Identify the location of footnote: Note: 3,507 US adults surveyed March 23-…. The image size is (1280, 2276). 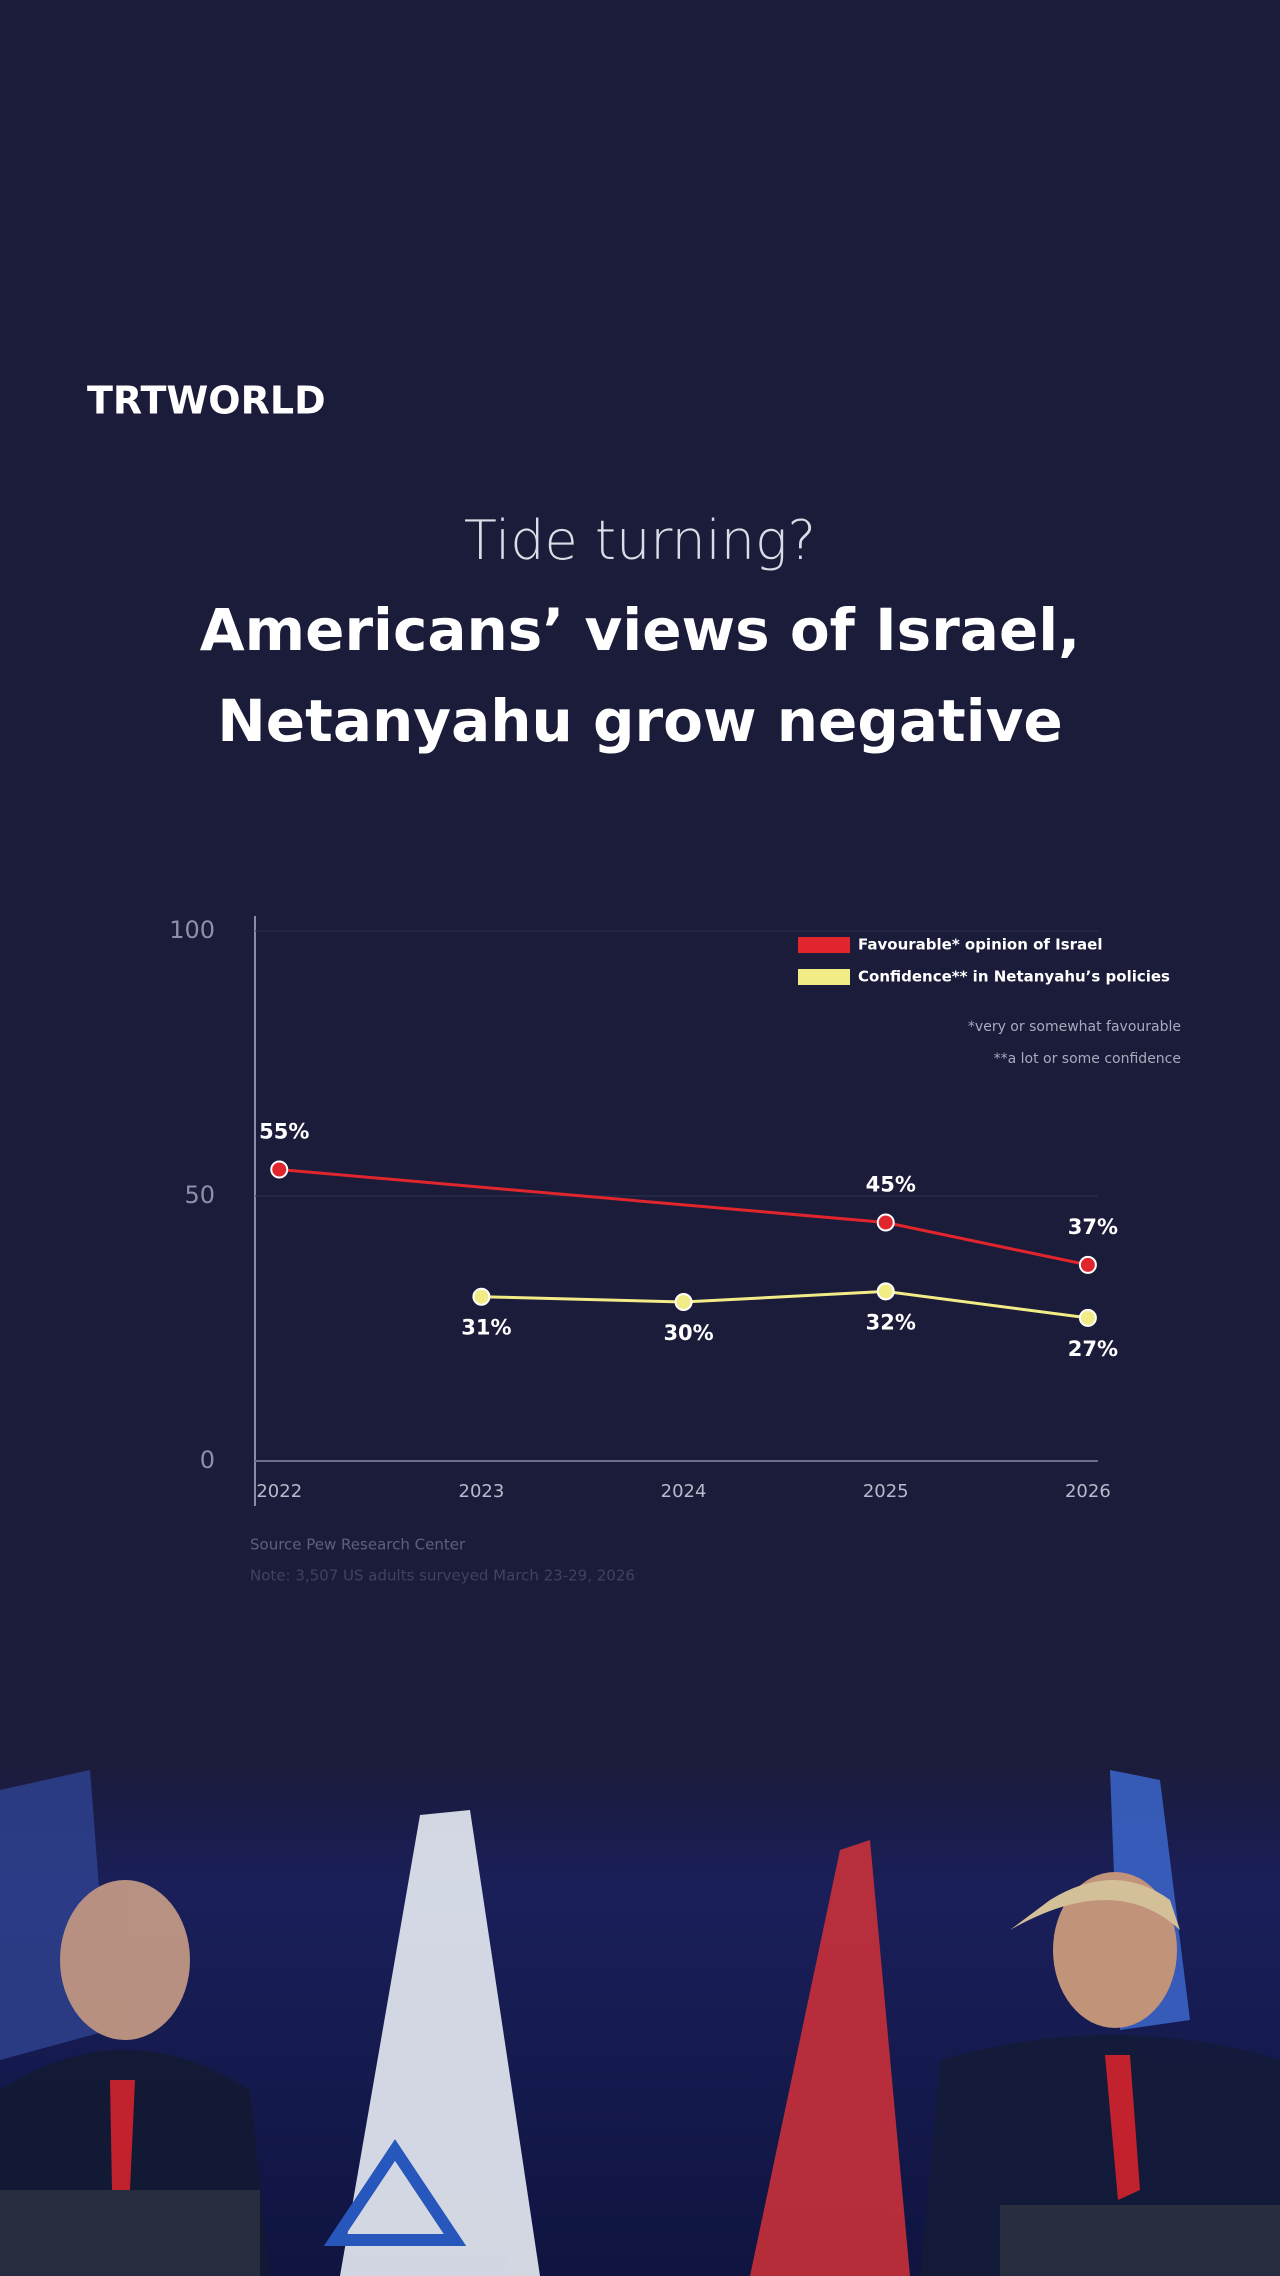
(442, 1576).